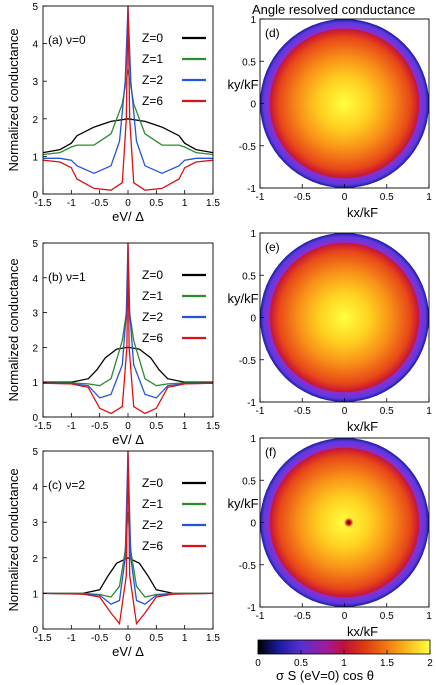 This screenshot has width=436, height=685. I want to click on y-tick-label: 3, so click(35, 82).